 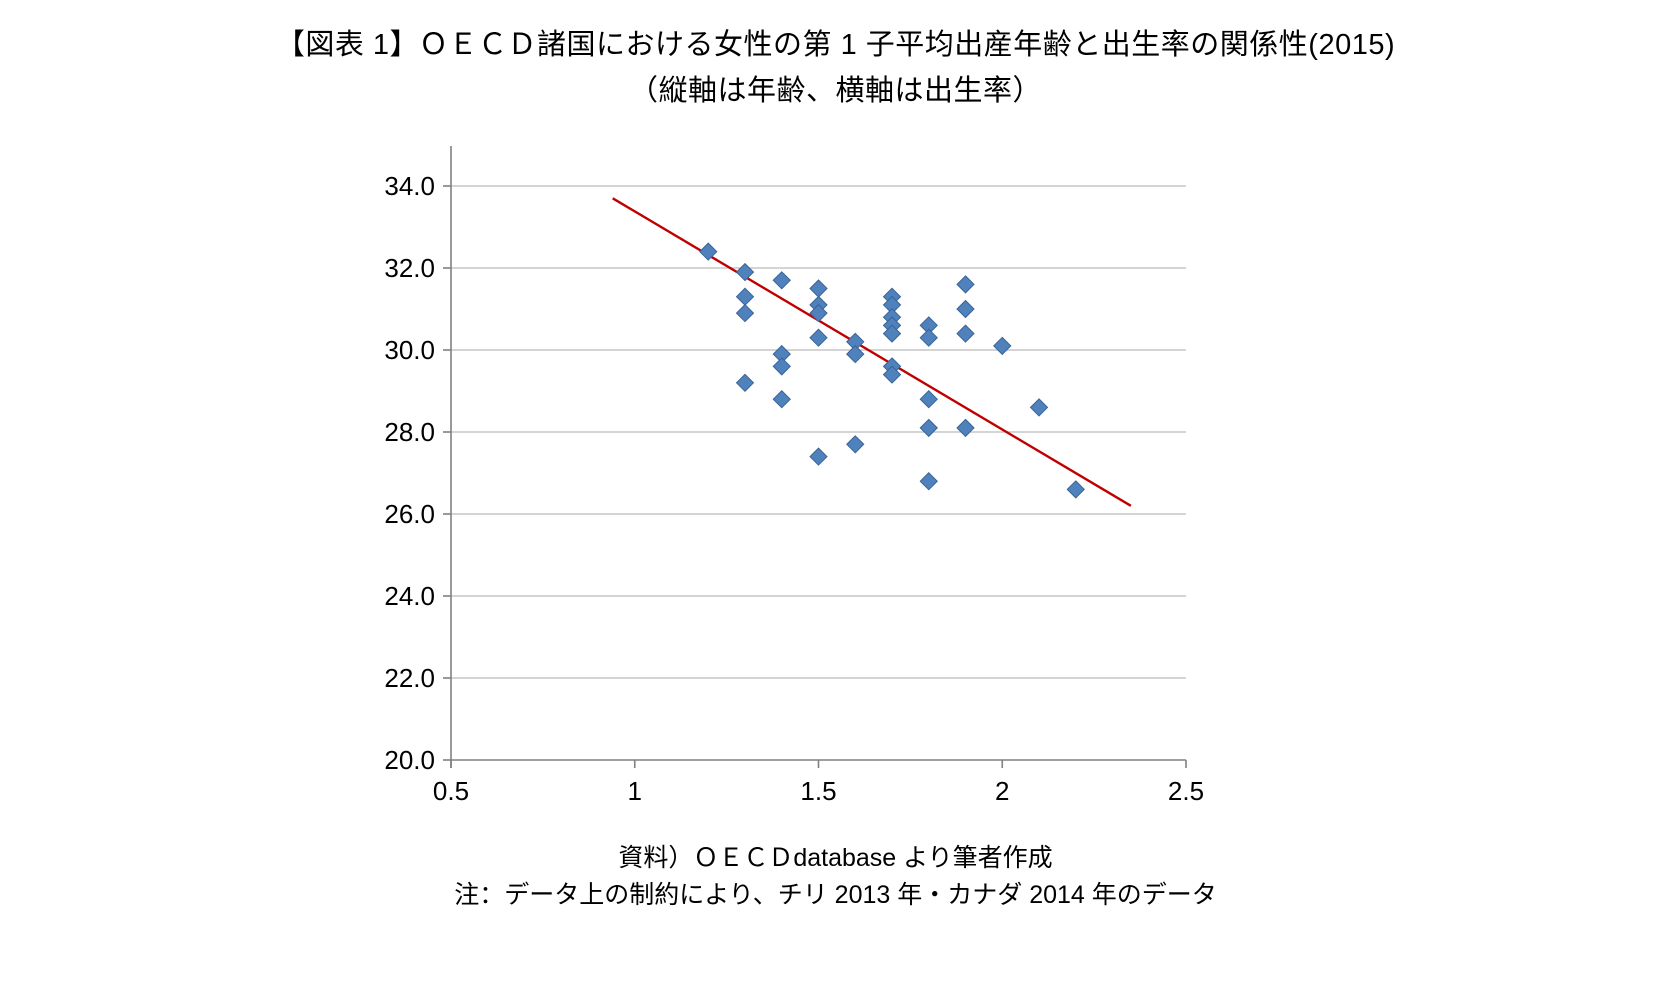 I want to click on data-note: 注：データ上の制約により、チリ 2013 年・カナダ 2014 年のデータ, so click(x=835, y=895).